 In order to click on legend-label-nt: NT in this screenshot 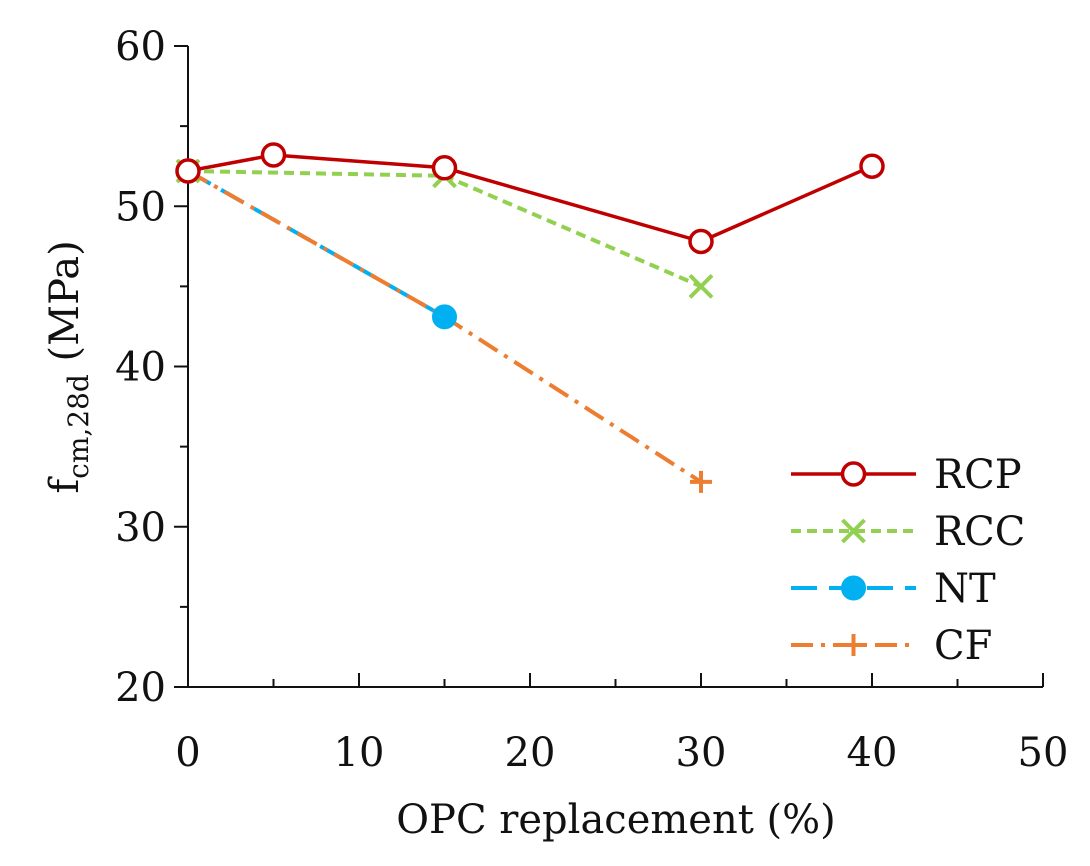, I will do `click(965, 589)`.